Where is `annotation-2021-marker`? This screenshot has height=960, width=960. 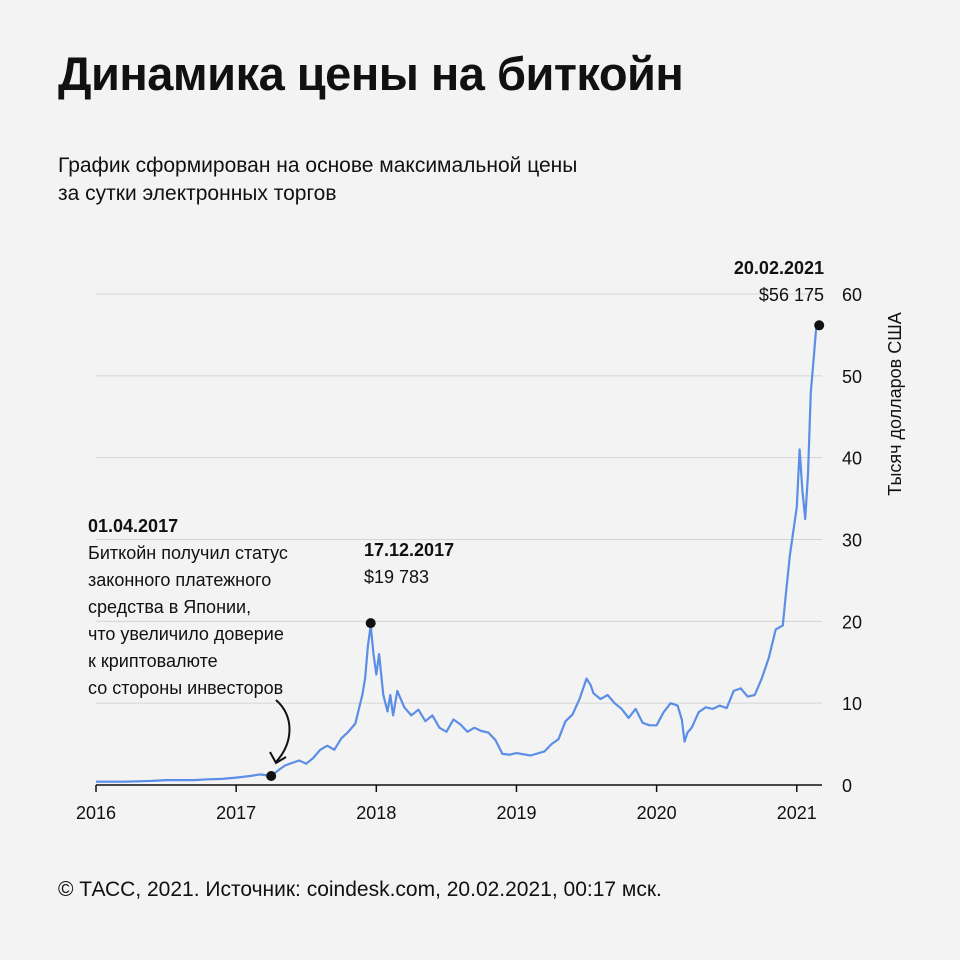 annotation-2021-marker is located at coordinates (819, 325).